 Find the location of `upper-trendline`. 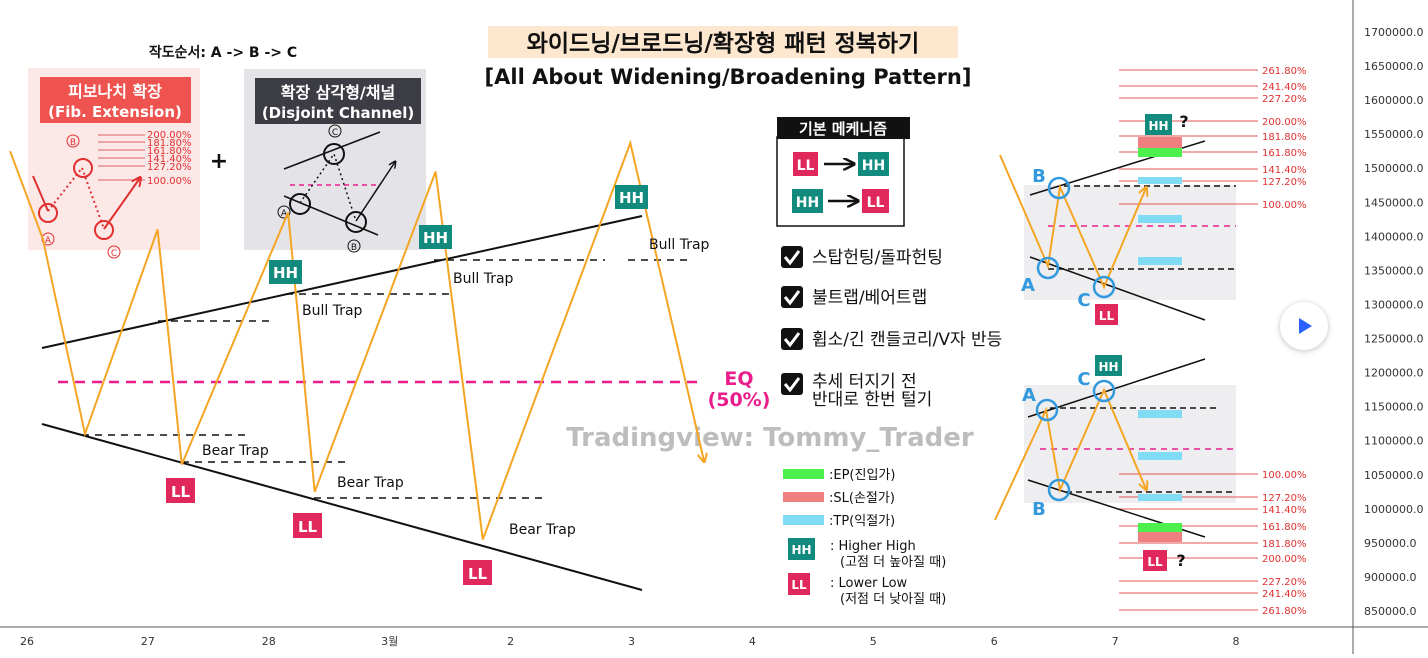

upper-trendline is located at coordinates (342, 282).